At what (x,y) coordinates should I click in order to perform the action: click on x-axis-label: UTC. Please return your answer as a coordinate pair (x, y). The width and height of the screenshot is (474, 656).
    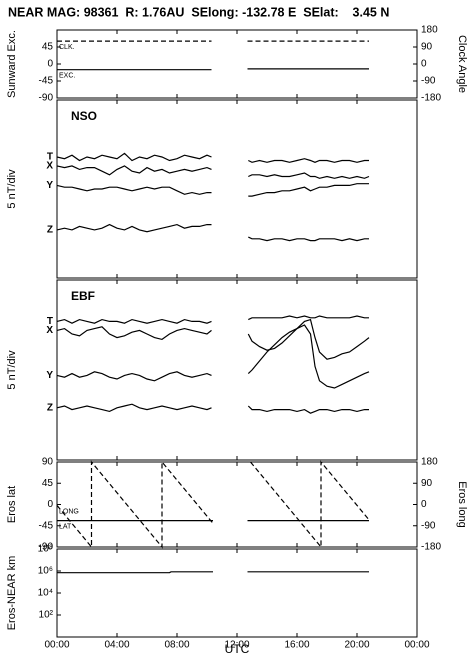
    Looking at the image, I should click on (237, 649).